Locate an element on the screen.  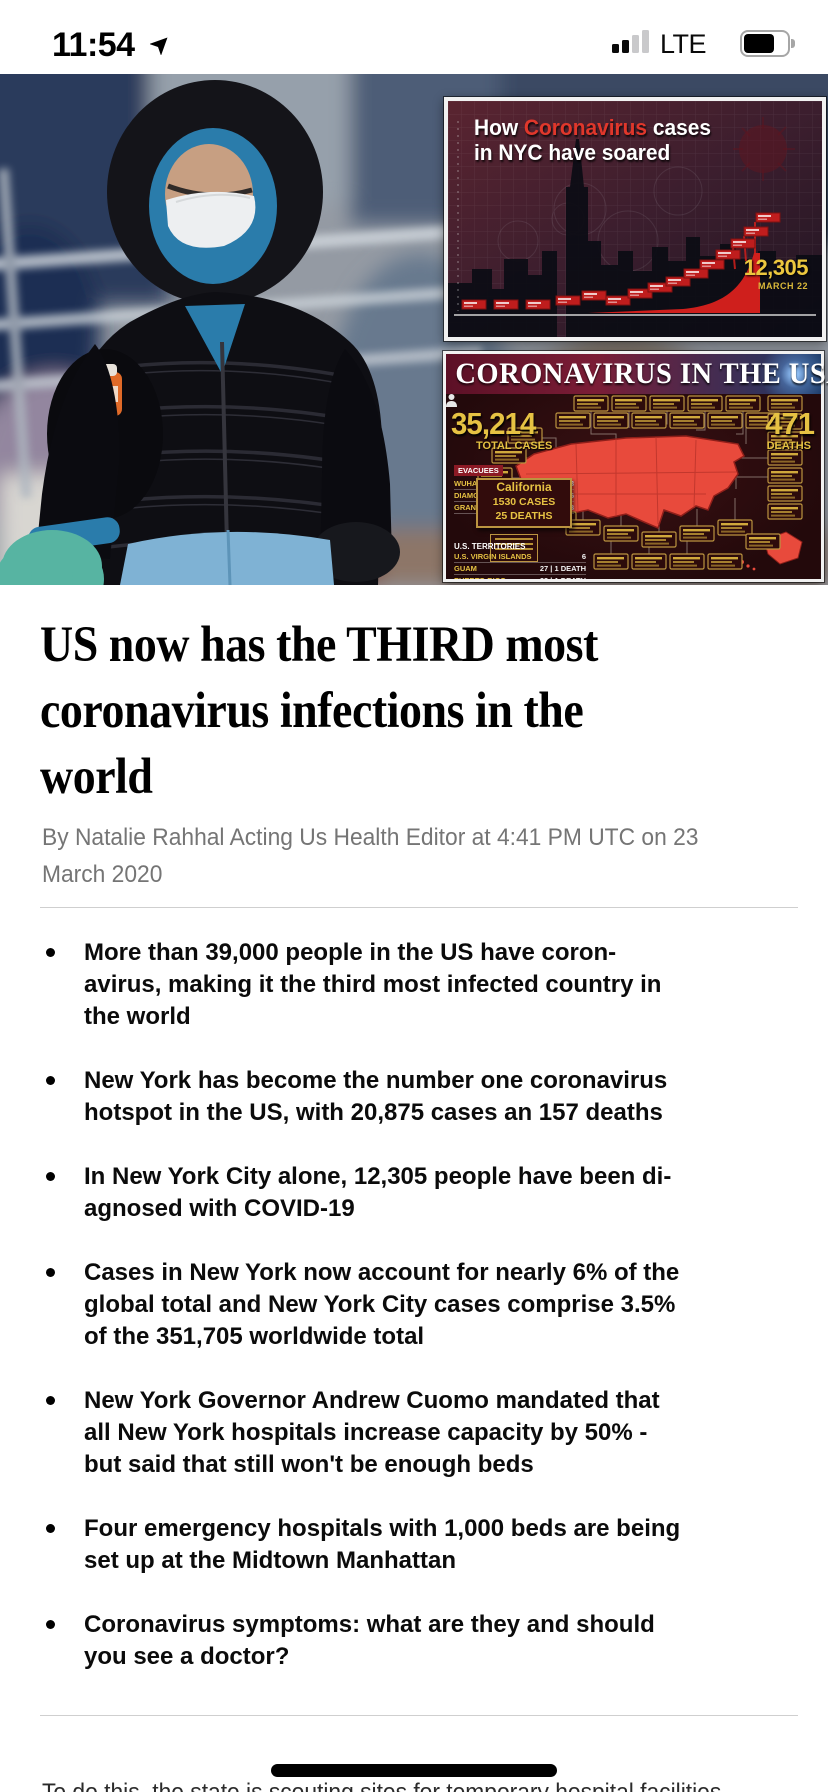
battery-fill is located at coordinates (759, 43).